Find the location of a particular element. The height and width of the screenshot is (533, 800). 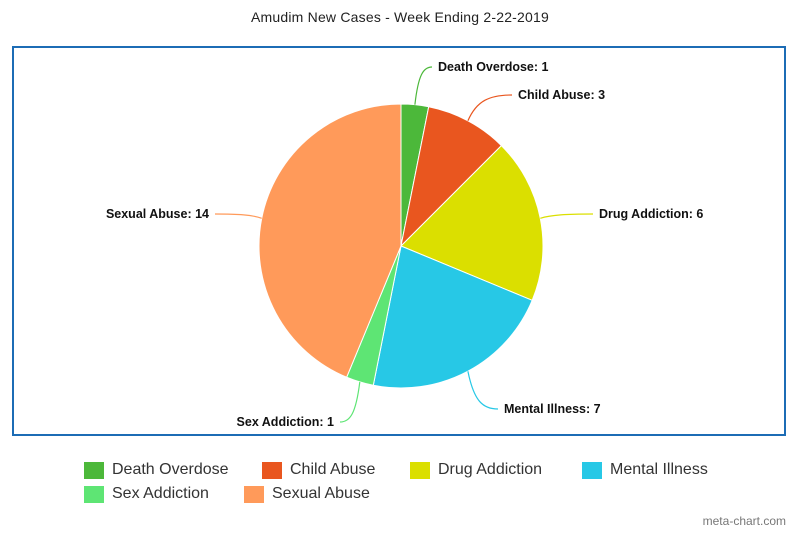

connector-mental-illness is located at coordinates (483, 390).